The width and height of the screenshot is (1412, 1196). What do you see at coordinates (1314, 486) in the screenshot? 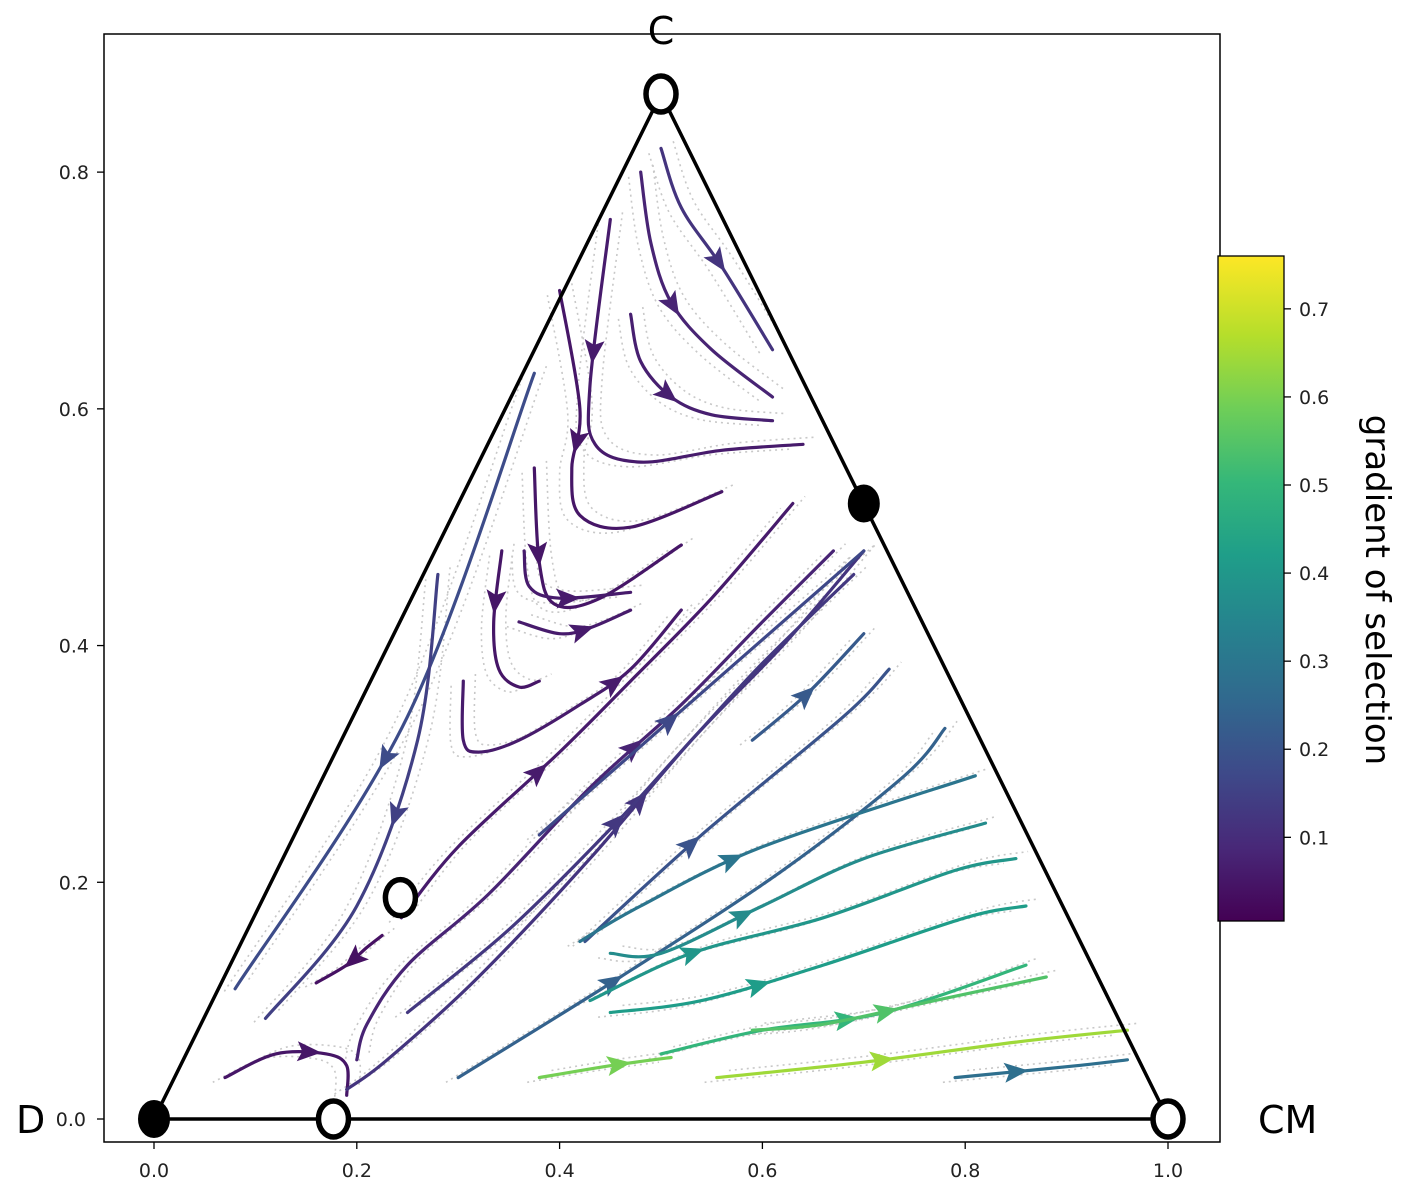
I see `colorbar-tick-label: 0.5` at bounding box center [1314, 486].